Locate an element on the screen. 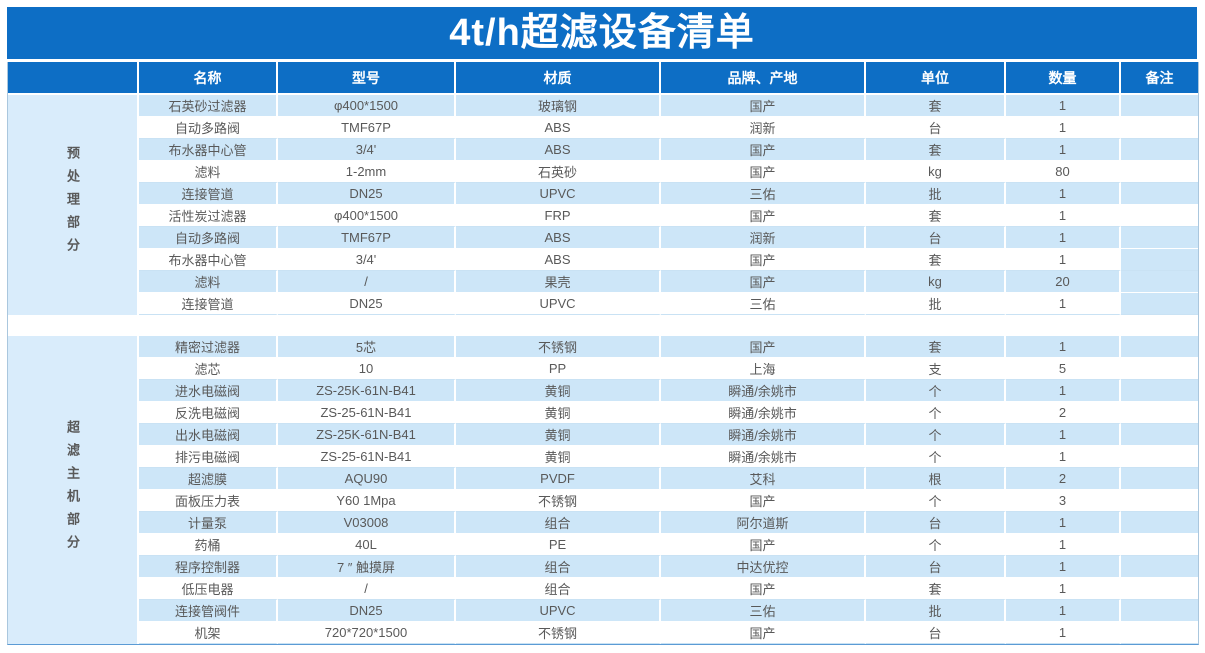 Image resolution: width=1205 pixels, height=653 pixels. cell-material: PE is located at coordinates (558, 545).